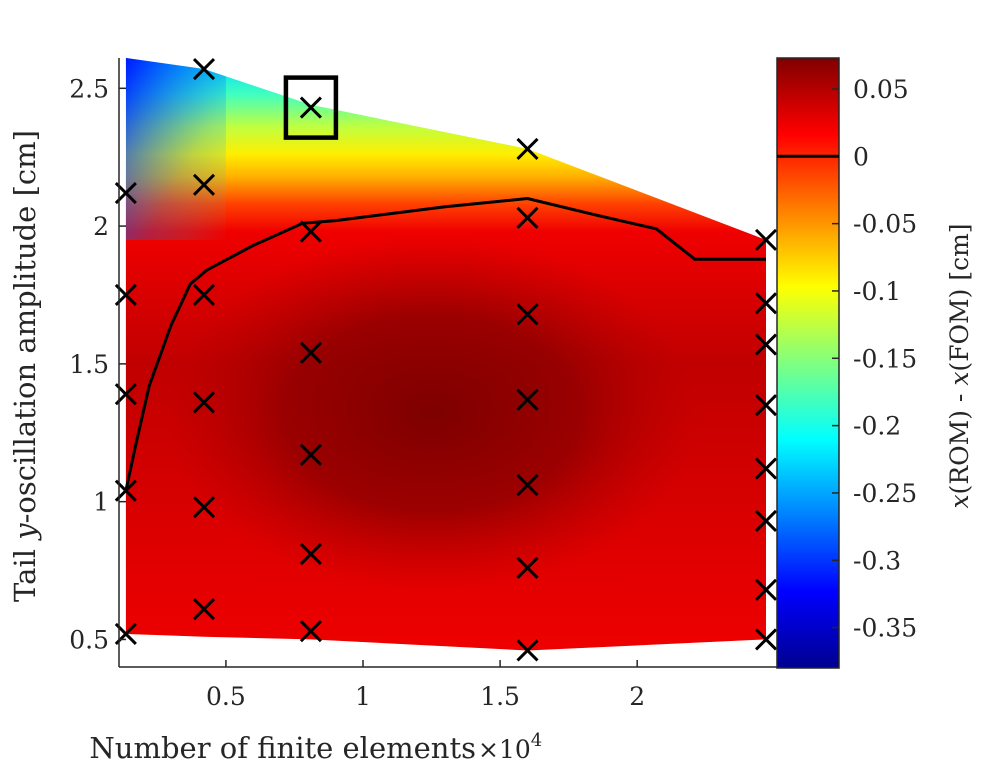 The height and width of the screenshot is (783, 996). Describe the element at coordinates (282, 748) in the screenshot. I see `x-axis-title: Number of finite elements` at that location.